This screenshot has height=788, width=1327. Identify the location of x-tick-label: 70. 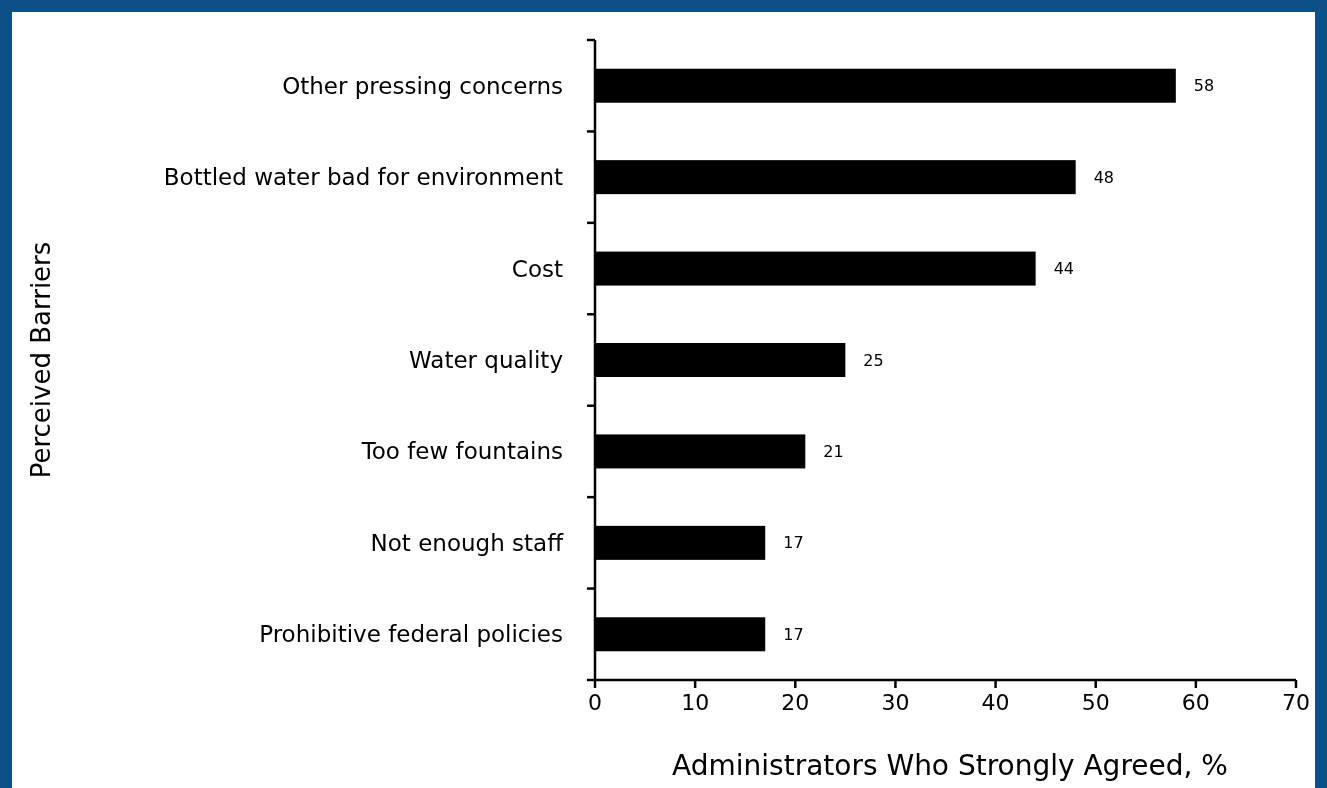
(1296, 702).